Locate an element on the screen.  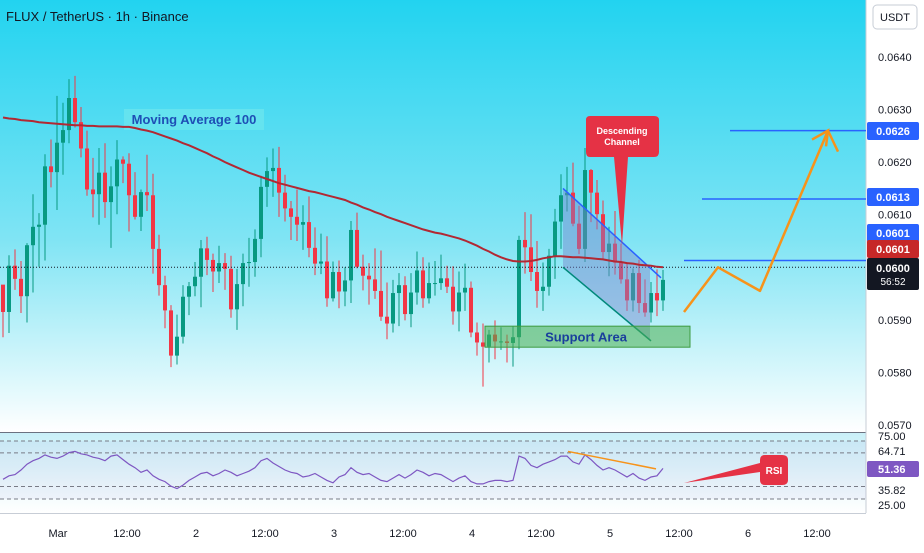
price-tick: 0.0570 is located at coordinates (895, 426).